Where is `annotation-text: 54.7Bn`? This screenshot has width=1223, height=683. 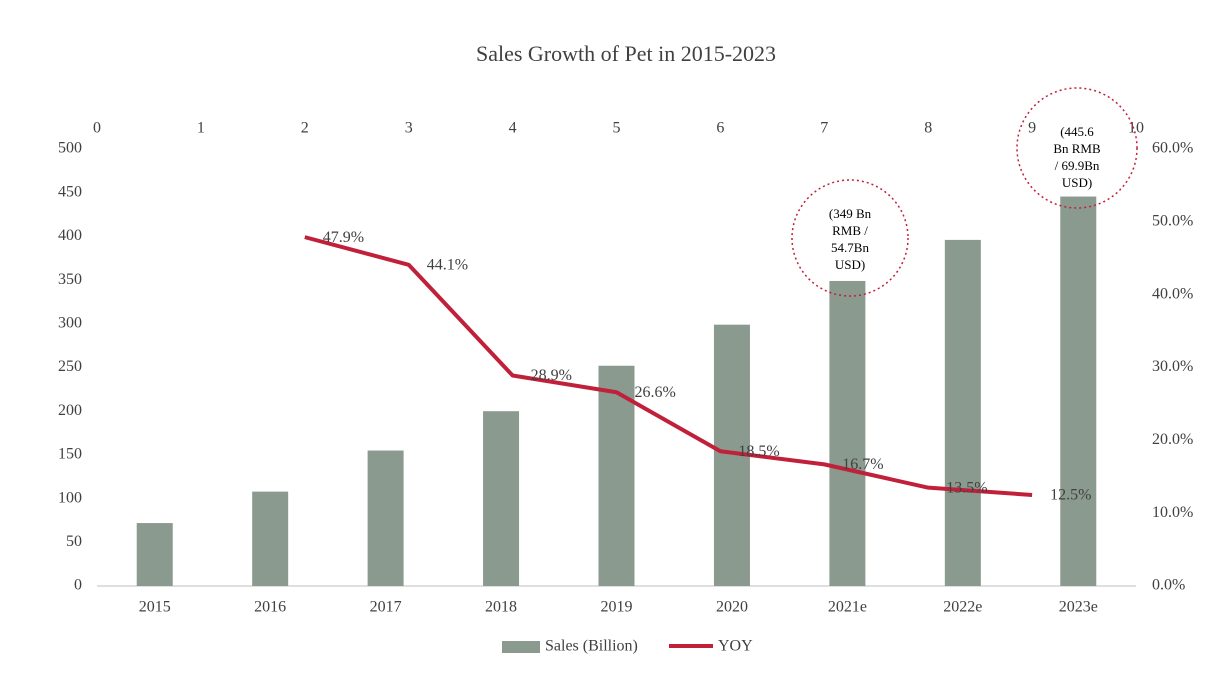 annotation-text: 54.7Bn is located at coordinates (850, 247).